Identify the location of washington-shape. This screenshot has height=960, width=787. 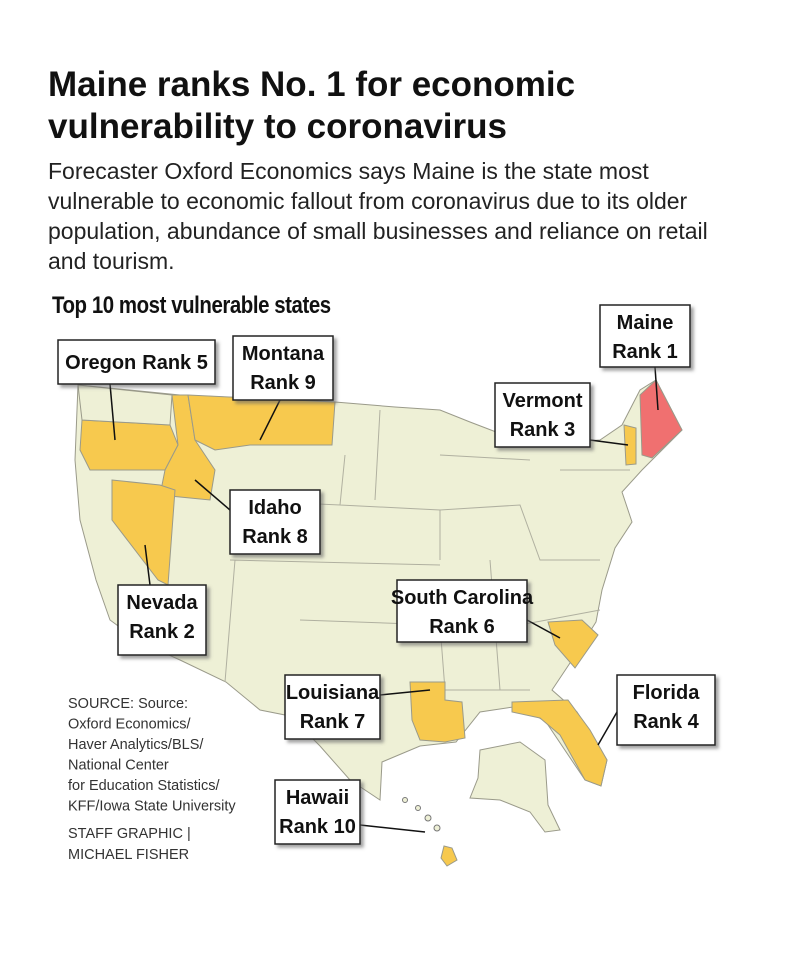
(125, 405).